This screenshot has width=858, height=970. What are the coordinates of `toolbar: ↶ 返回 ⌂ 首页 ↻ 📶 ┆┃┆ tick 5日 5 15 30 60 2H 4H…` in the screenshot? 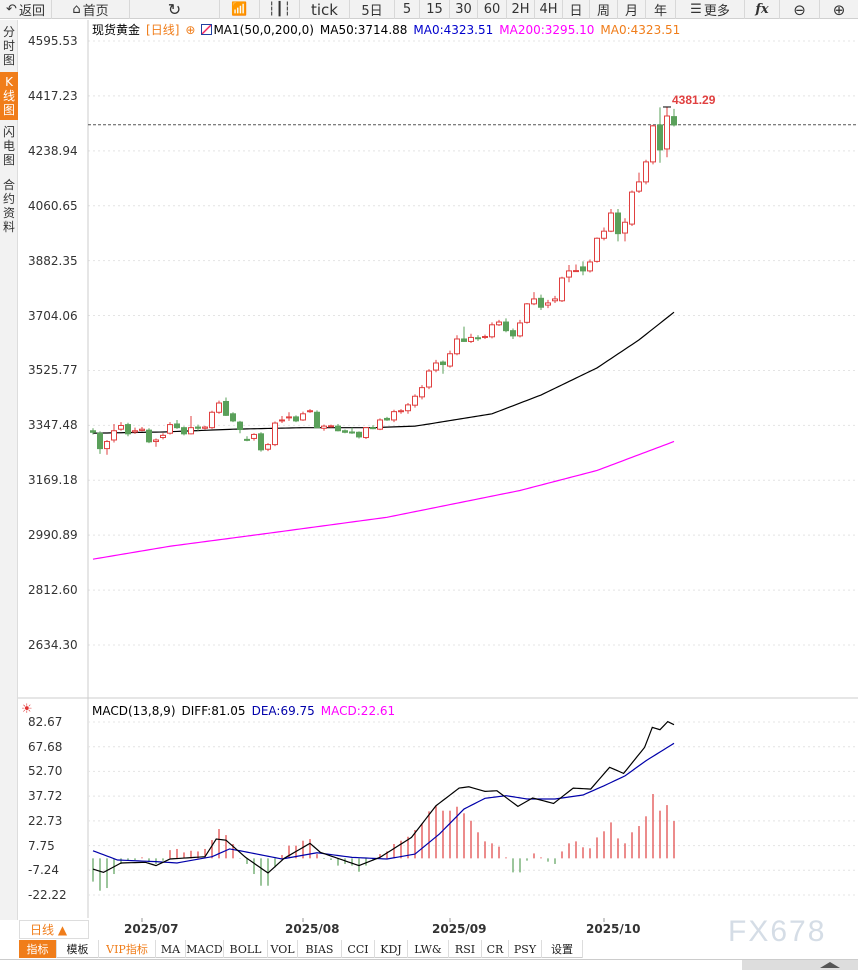 It's located at (429, 9).